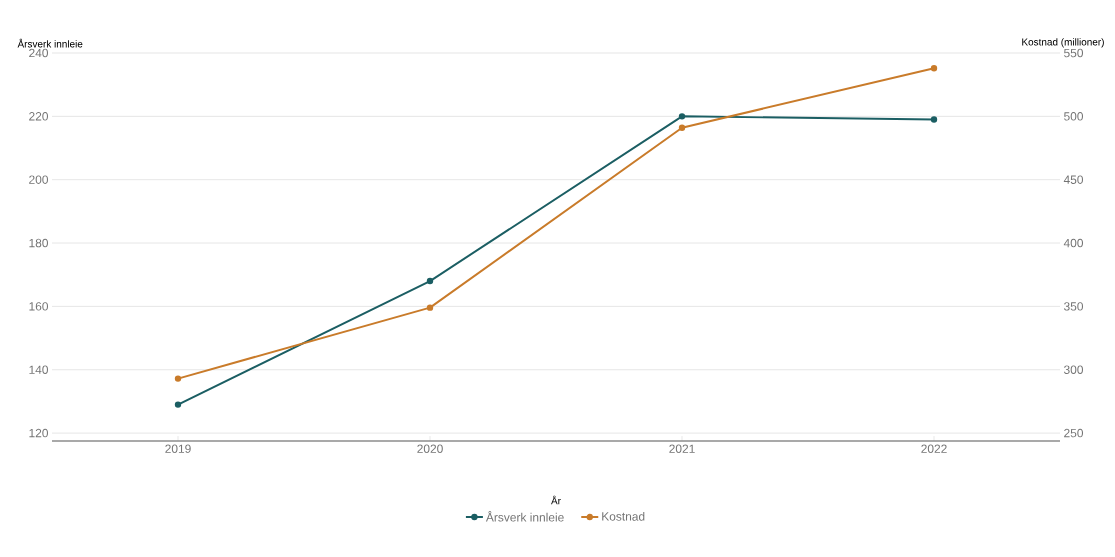 The width and height of the screenshot is (1115, 557). I want to click on y2-tick-label: 300, so click(1073, 369).